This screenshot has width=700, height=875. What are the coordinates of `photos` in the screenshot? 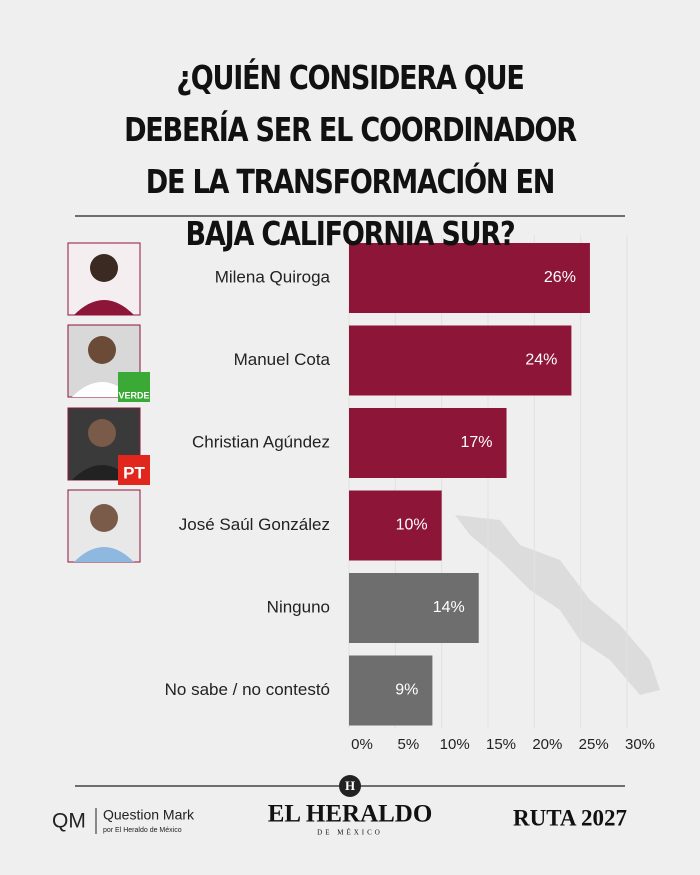 It's located at (108, 402).